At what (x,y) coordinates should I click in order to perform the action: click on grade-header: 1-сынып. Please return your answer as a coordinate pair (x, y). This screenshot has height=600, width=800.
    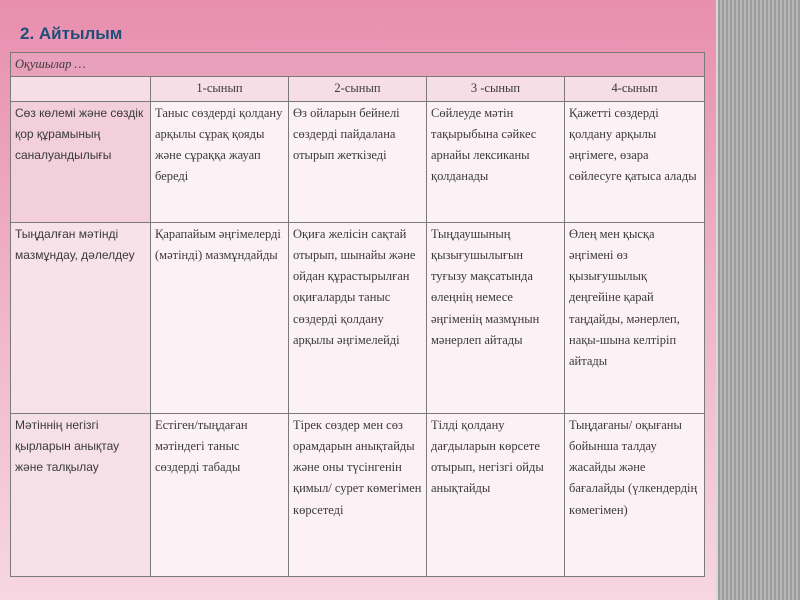
    Looking at the image, I should click on (219, 89).